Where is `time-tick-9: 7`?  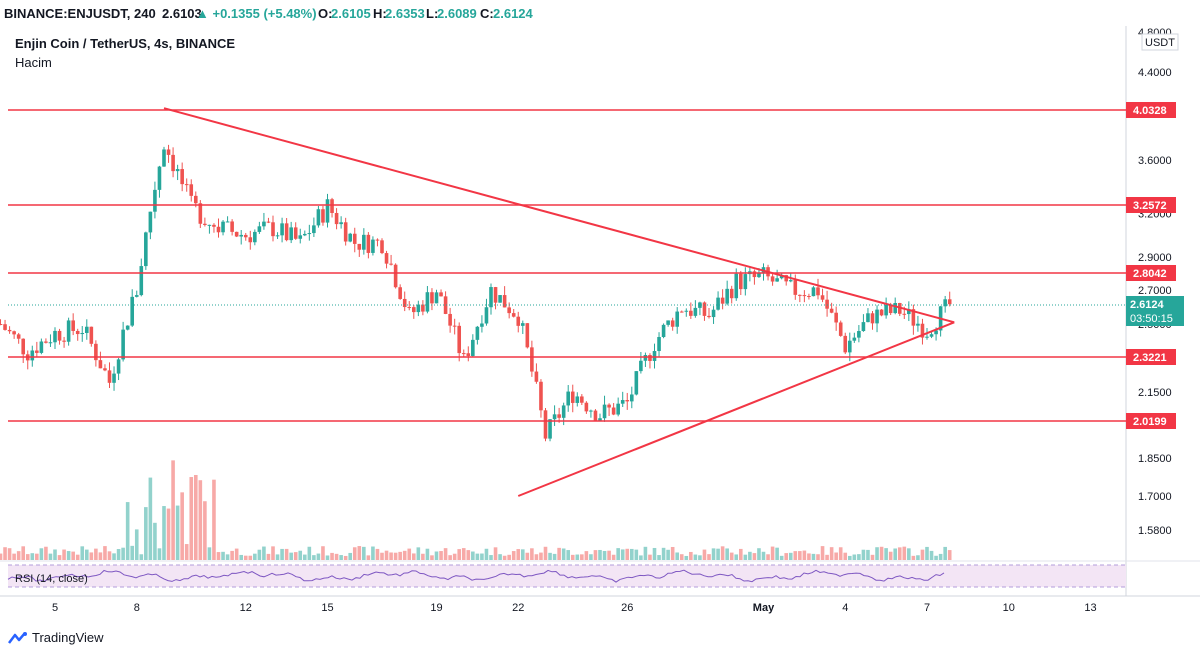
time-tick-9: 7 is located at coordinates (927, 608).